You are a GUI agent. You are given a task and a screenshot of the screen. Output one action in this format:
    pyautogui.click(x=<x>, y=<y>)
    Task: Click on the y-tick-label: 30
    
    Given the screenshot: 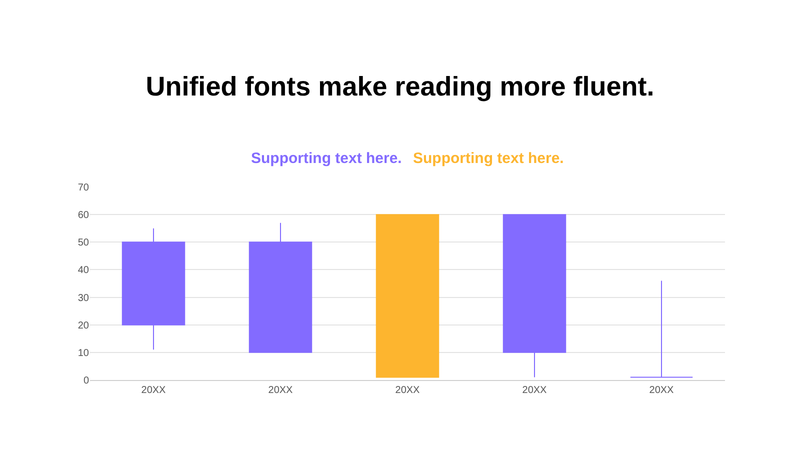 What is the action you would take?
    pyautogui.click(x=84, y=298)
    